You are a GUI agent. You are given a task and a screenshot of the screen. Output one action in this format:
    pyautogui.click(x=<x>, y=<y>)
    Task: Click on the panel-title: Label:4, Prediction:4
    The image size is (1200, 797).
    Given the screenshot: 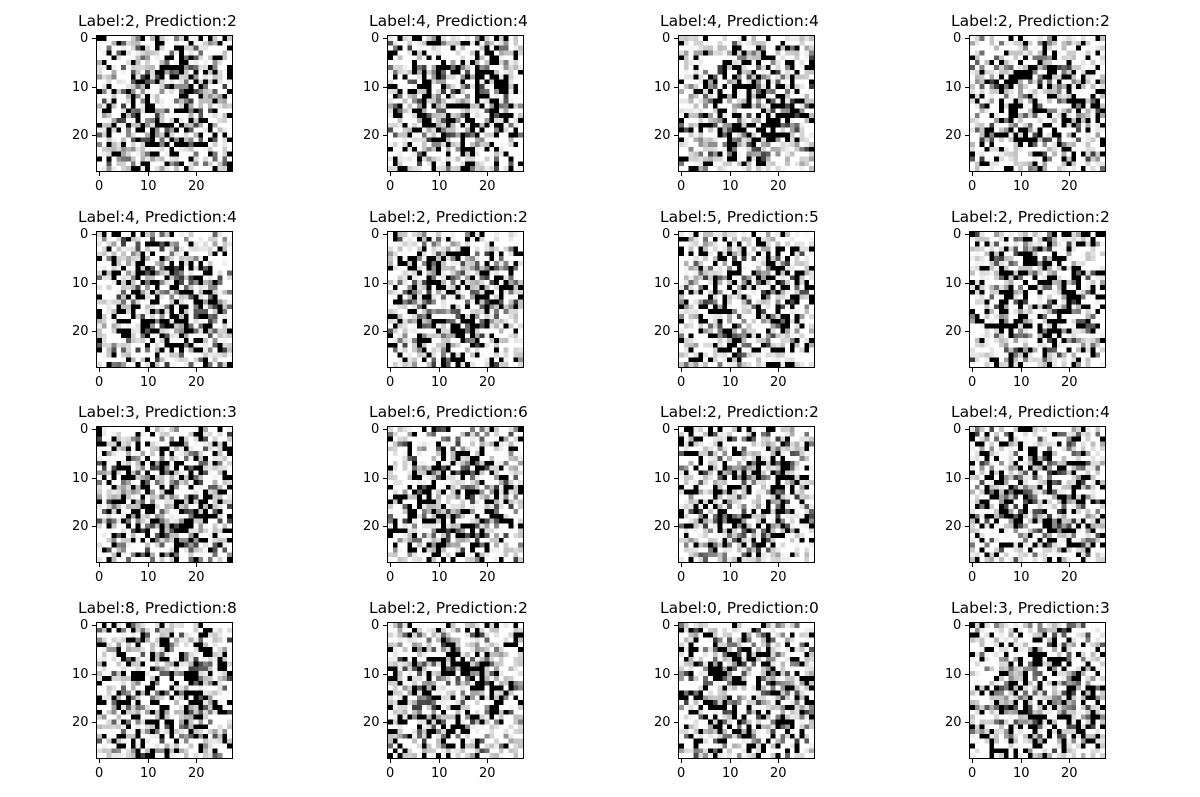 What is the action you would take?
    pyautogui.click(x=448, y=21)
    